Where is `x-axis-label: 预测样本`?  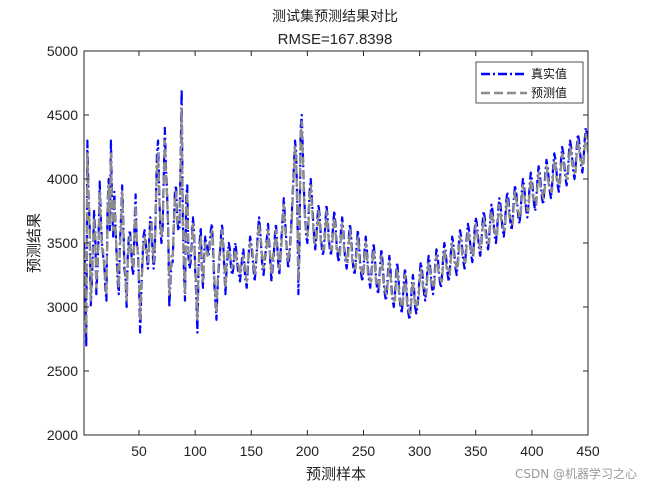
x-axis-label: 预测样本 is located at coordinates (336, 474).